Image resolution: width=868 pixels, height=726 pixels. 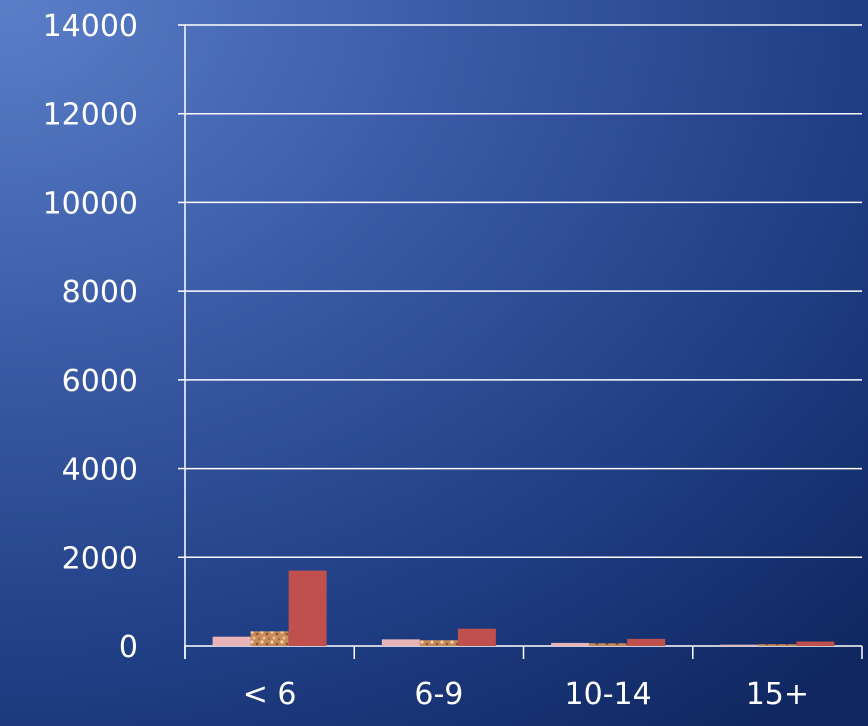 What do you see at coordinates (90, 115) in the screenshot?
I see `y-tick-label: 12000` at bounding box center [90, 115].